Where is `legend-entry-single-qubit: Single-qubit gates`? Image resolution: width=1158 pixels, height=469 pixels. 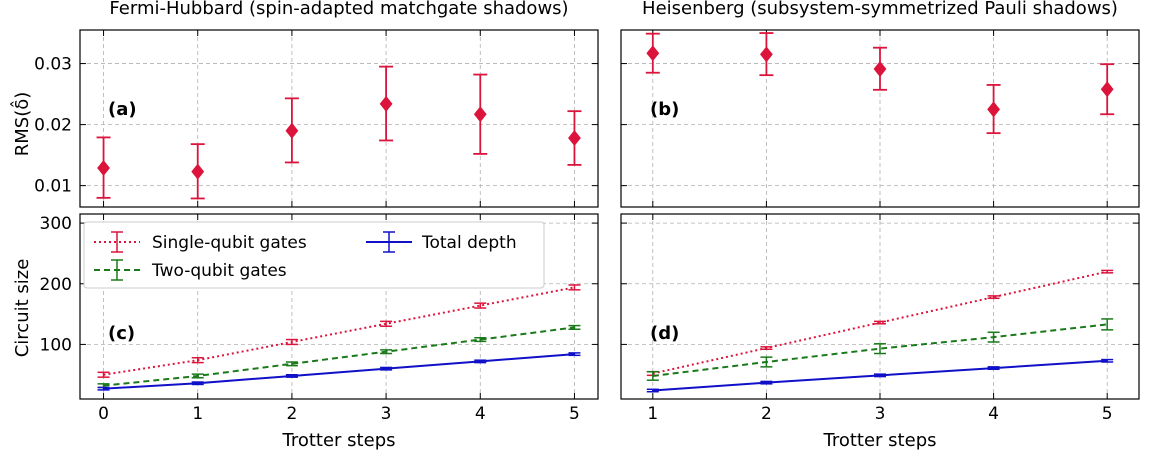
legend-entry-single-qubit: Single-qubit gates is located at coordinates (200, 242).